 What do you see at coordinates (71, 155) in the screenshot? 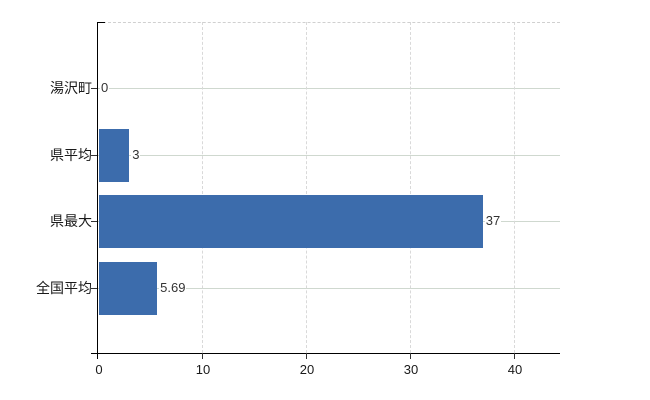
I see `category-label: 県平均` at bounding box center [71, 155].